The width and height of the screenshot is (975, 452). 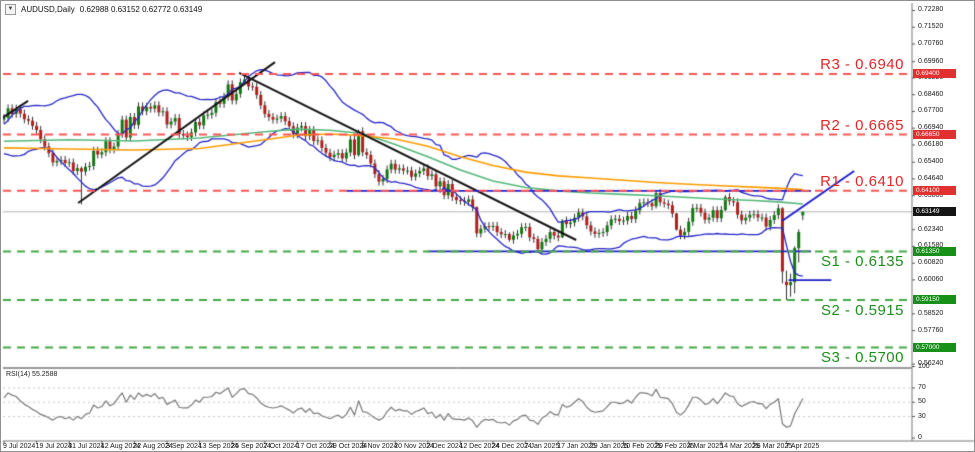 I want to click on date-tick-label: 7 Oct 2024, so click(x=281, y=446).